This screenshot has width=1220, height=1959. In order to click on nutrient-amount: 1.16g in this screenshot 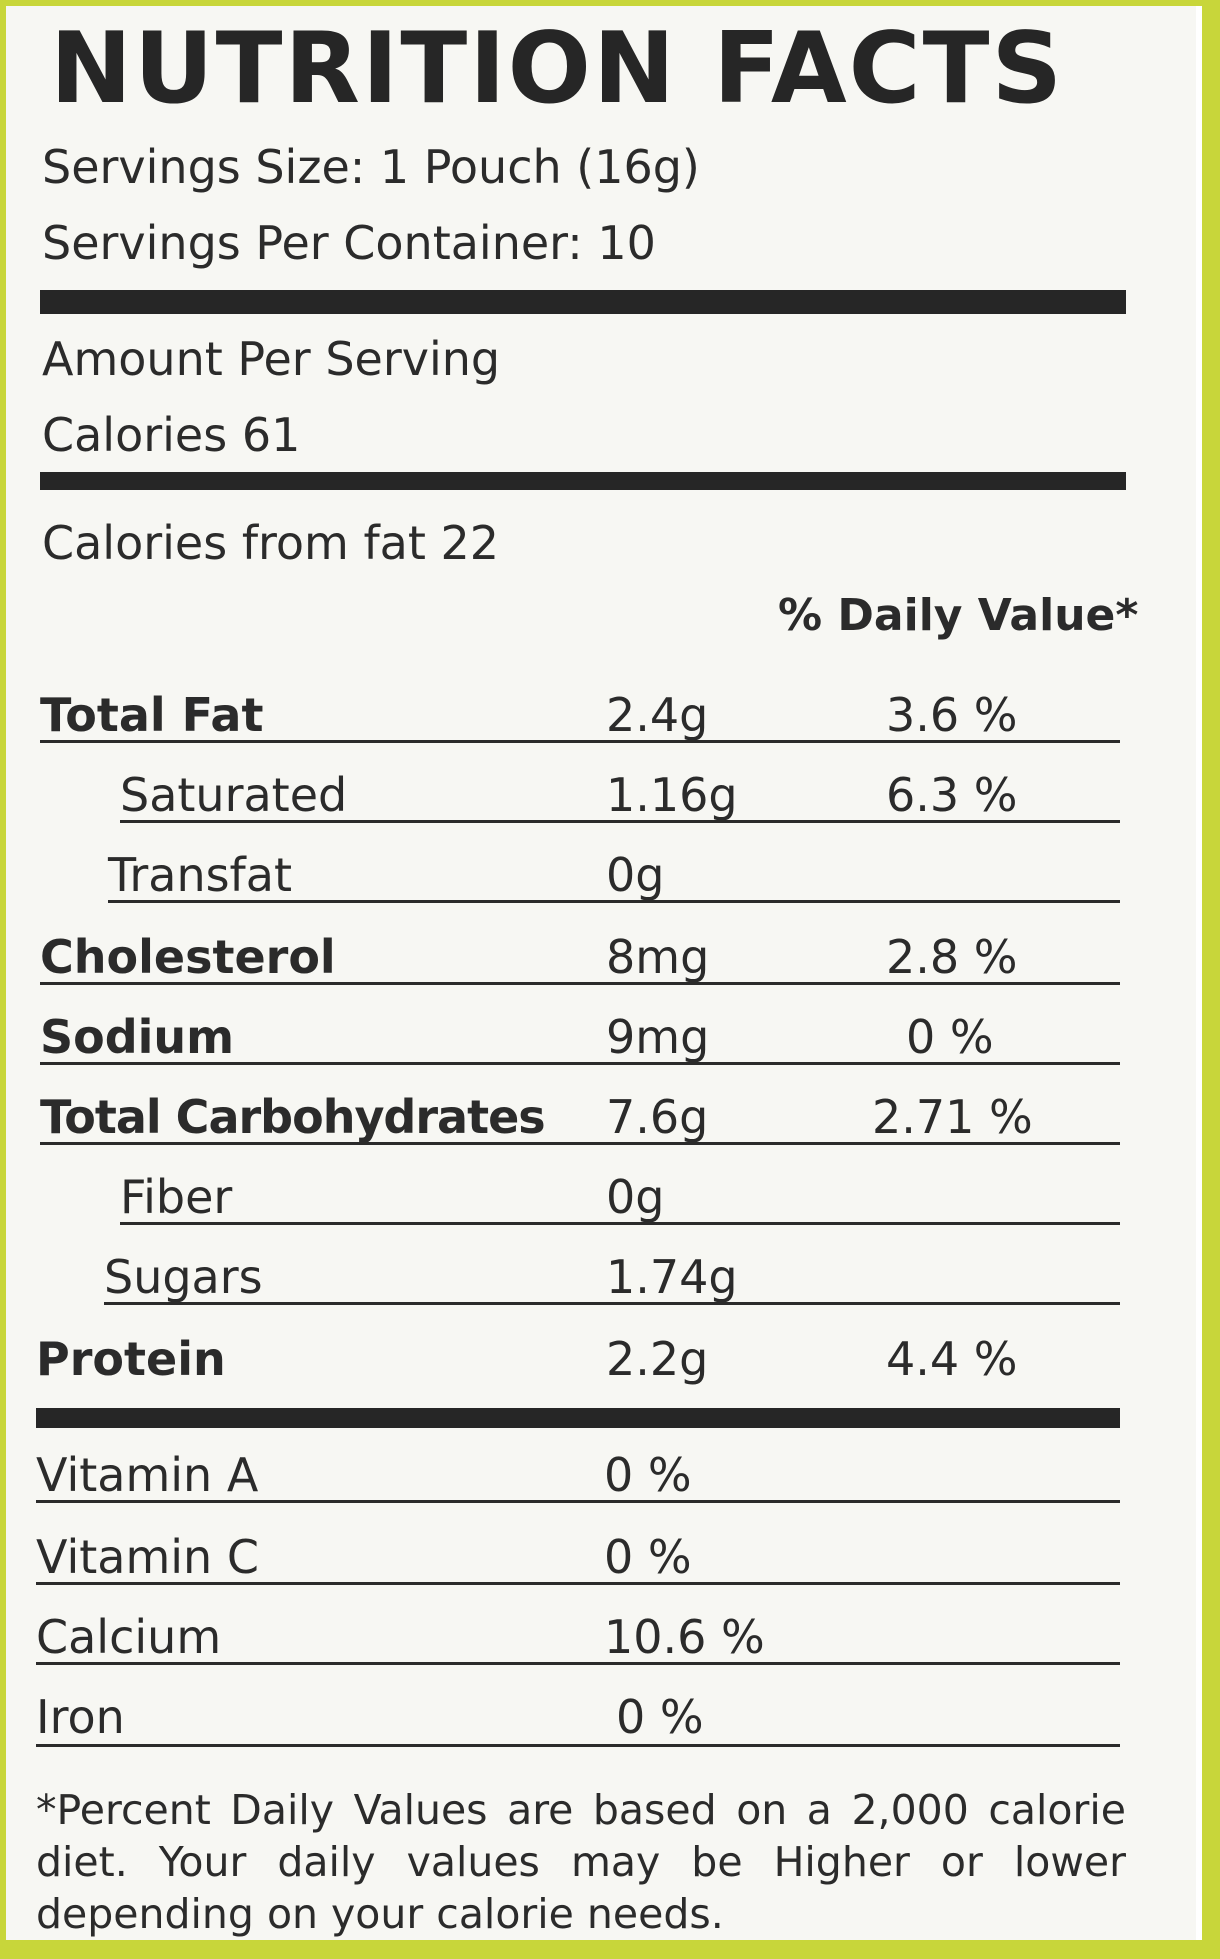, I will do `click(672, 795)`.